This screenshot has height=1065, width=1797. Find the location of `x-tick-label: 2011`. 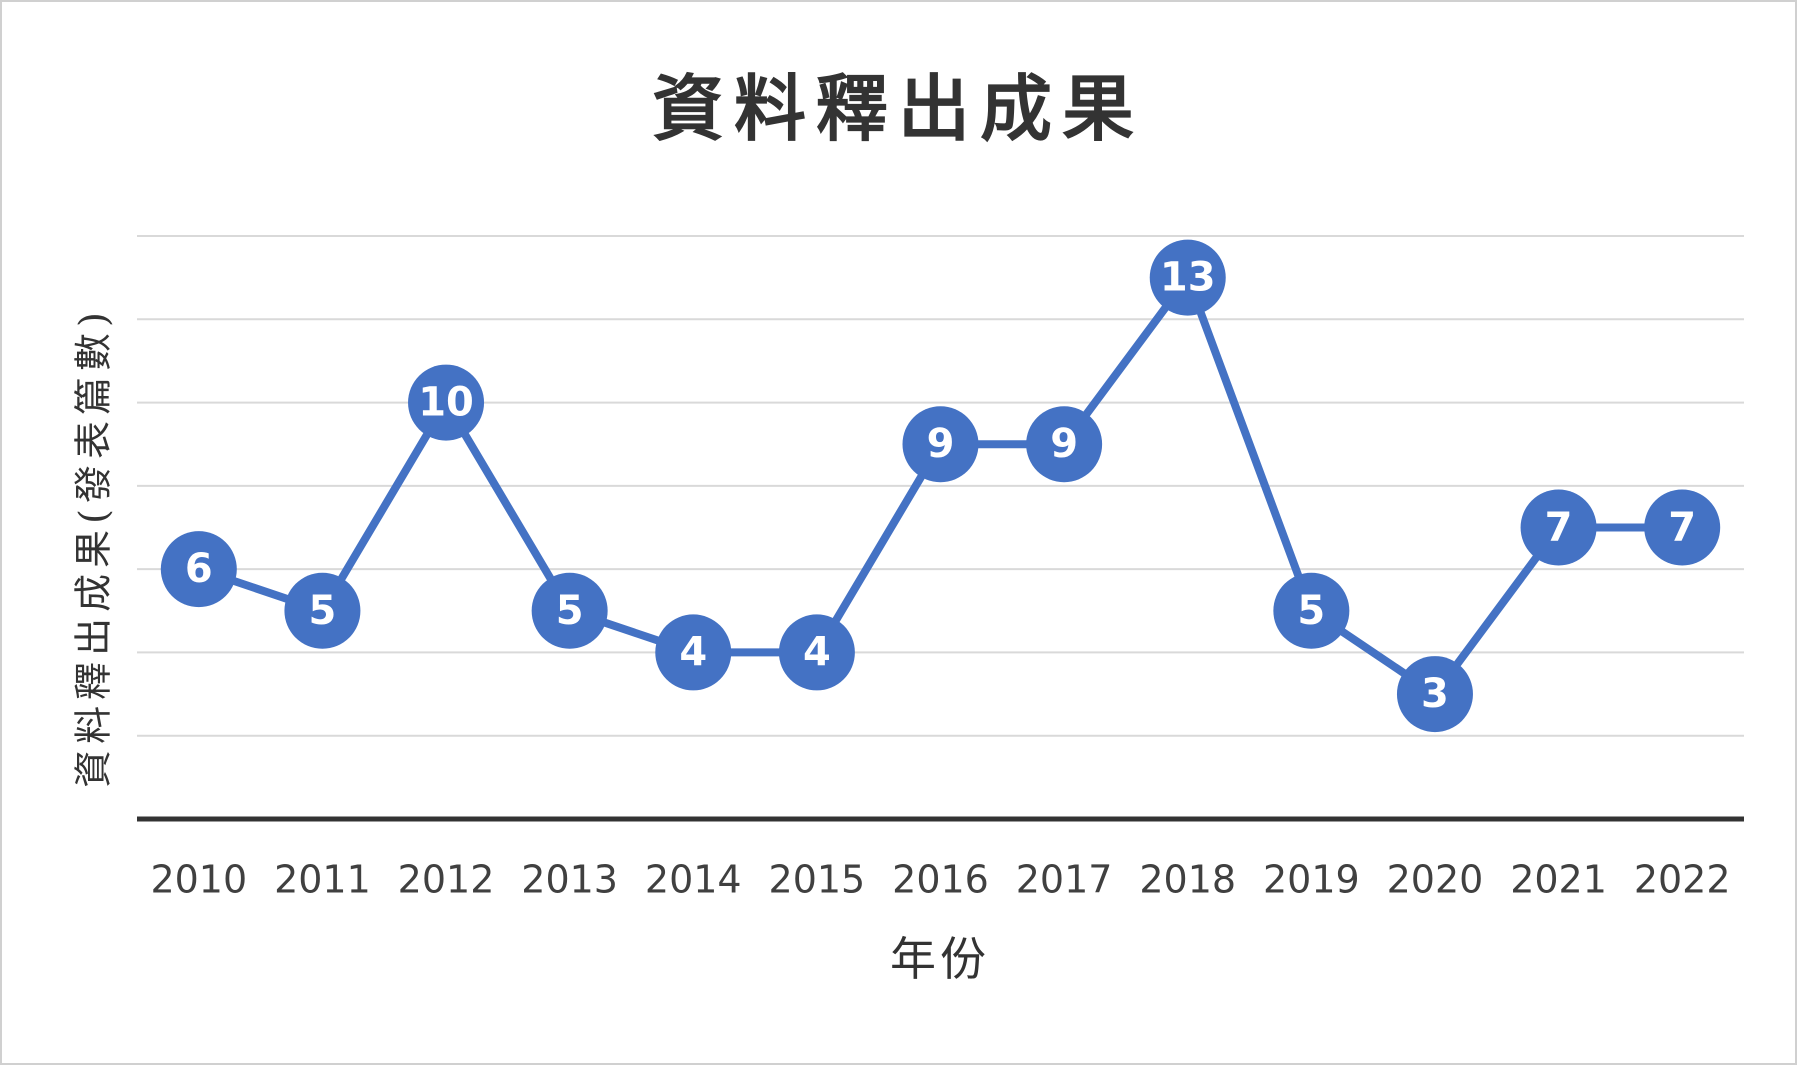

x-tick-label: 2011 is located at coordinates (322, 880).